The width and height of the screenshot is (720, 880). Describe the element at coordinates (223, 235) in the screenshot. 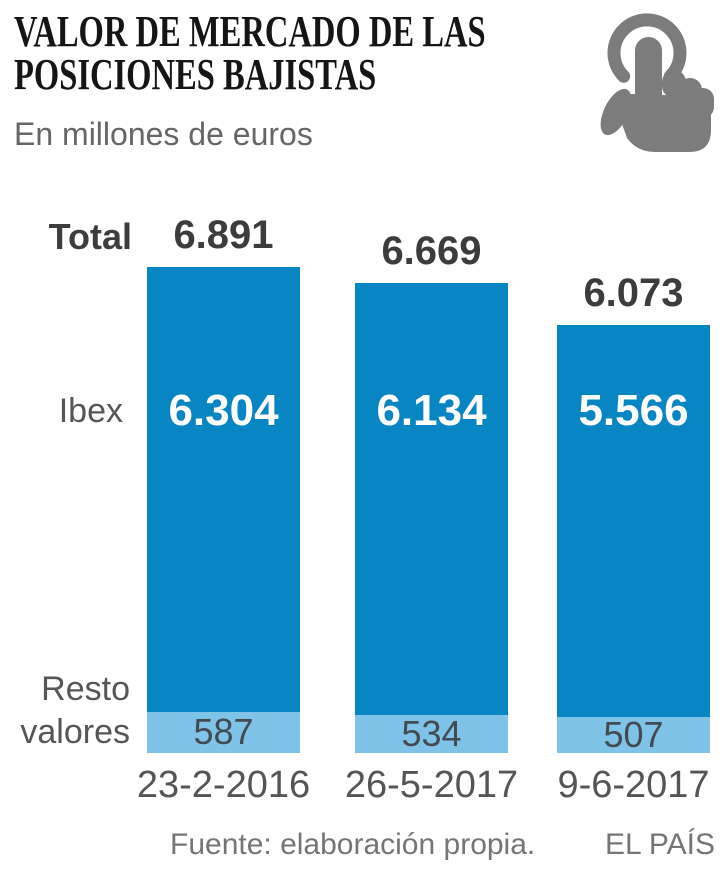

I see `total-value-label: 6.891` at that location.